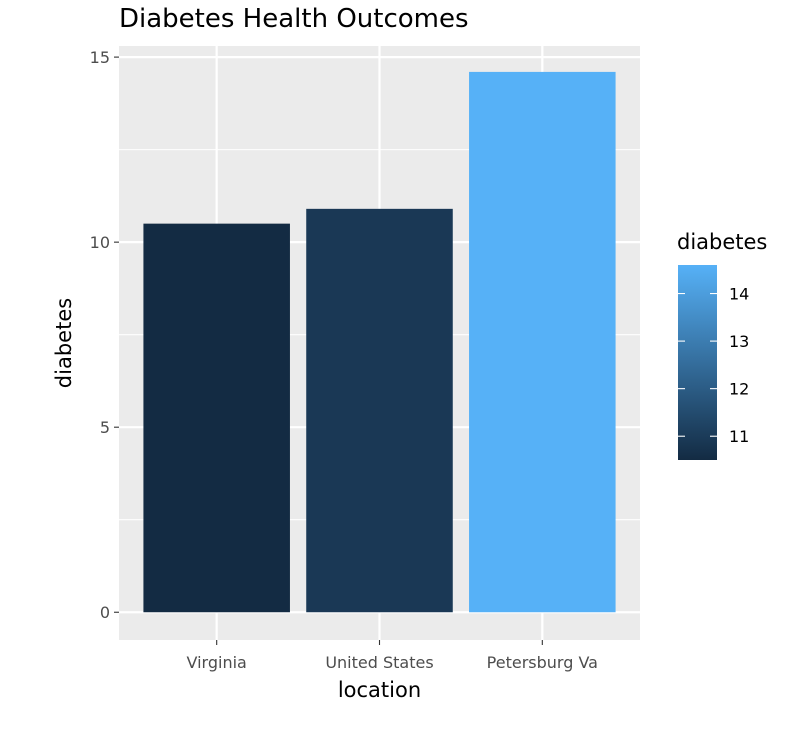 The height and width of the screenshot is (742, 788). Describe the element at coordinates (739, 341) in the screenshot. I see `legend-tick-label: 13` at that location.